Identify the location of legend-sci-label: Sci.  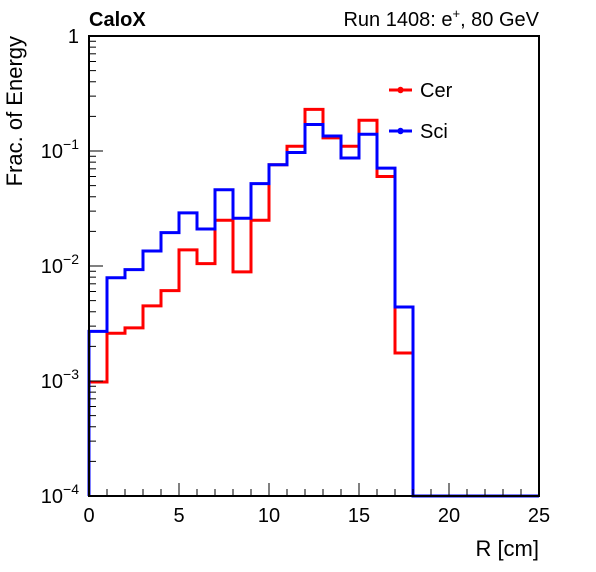
(434, 132).